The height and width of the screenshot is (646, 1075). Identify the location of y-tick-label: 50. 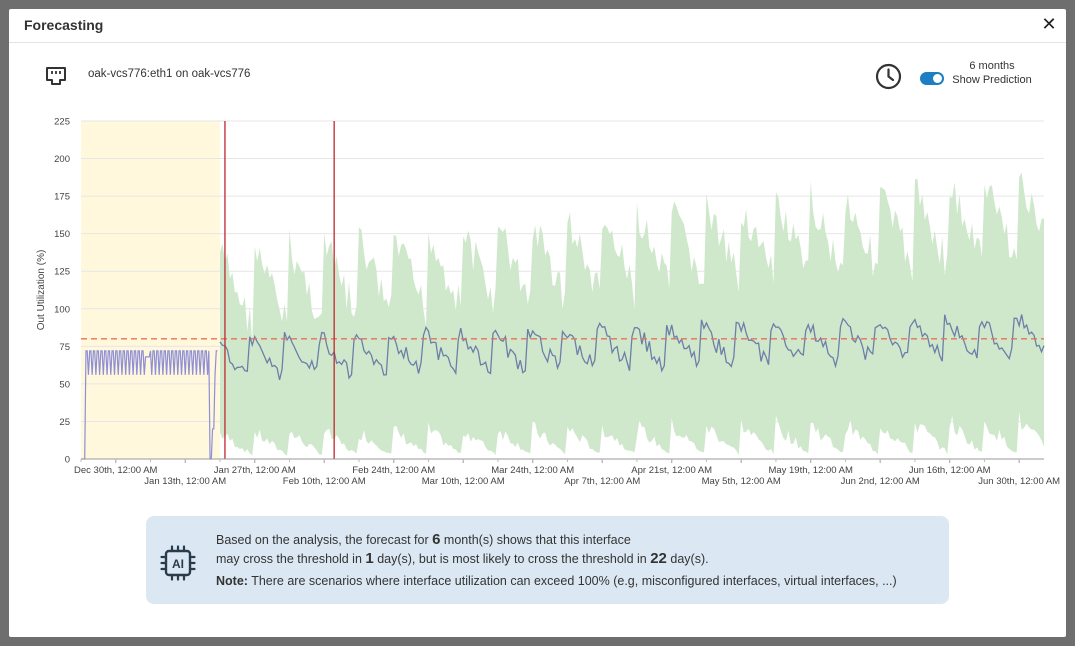
(64, 384).